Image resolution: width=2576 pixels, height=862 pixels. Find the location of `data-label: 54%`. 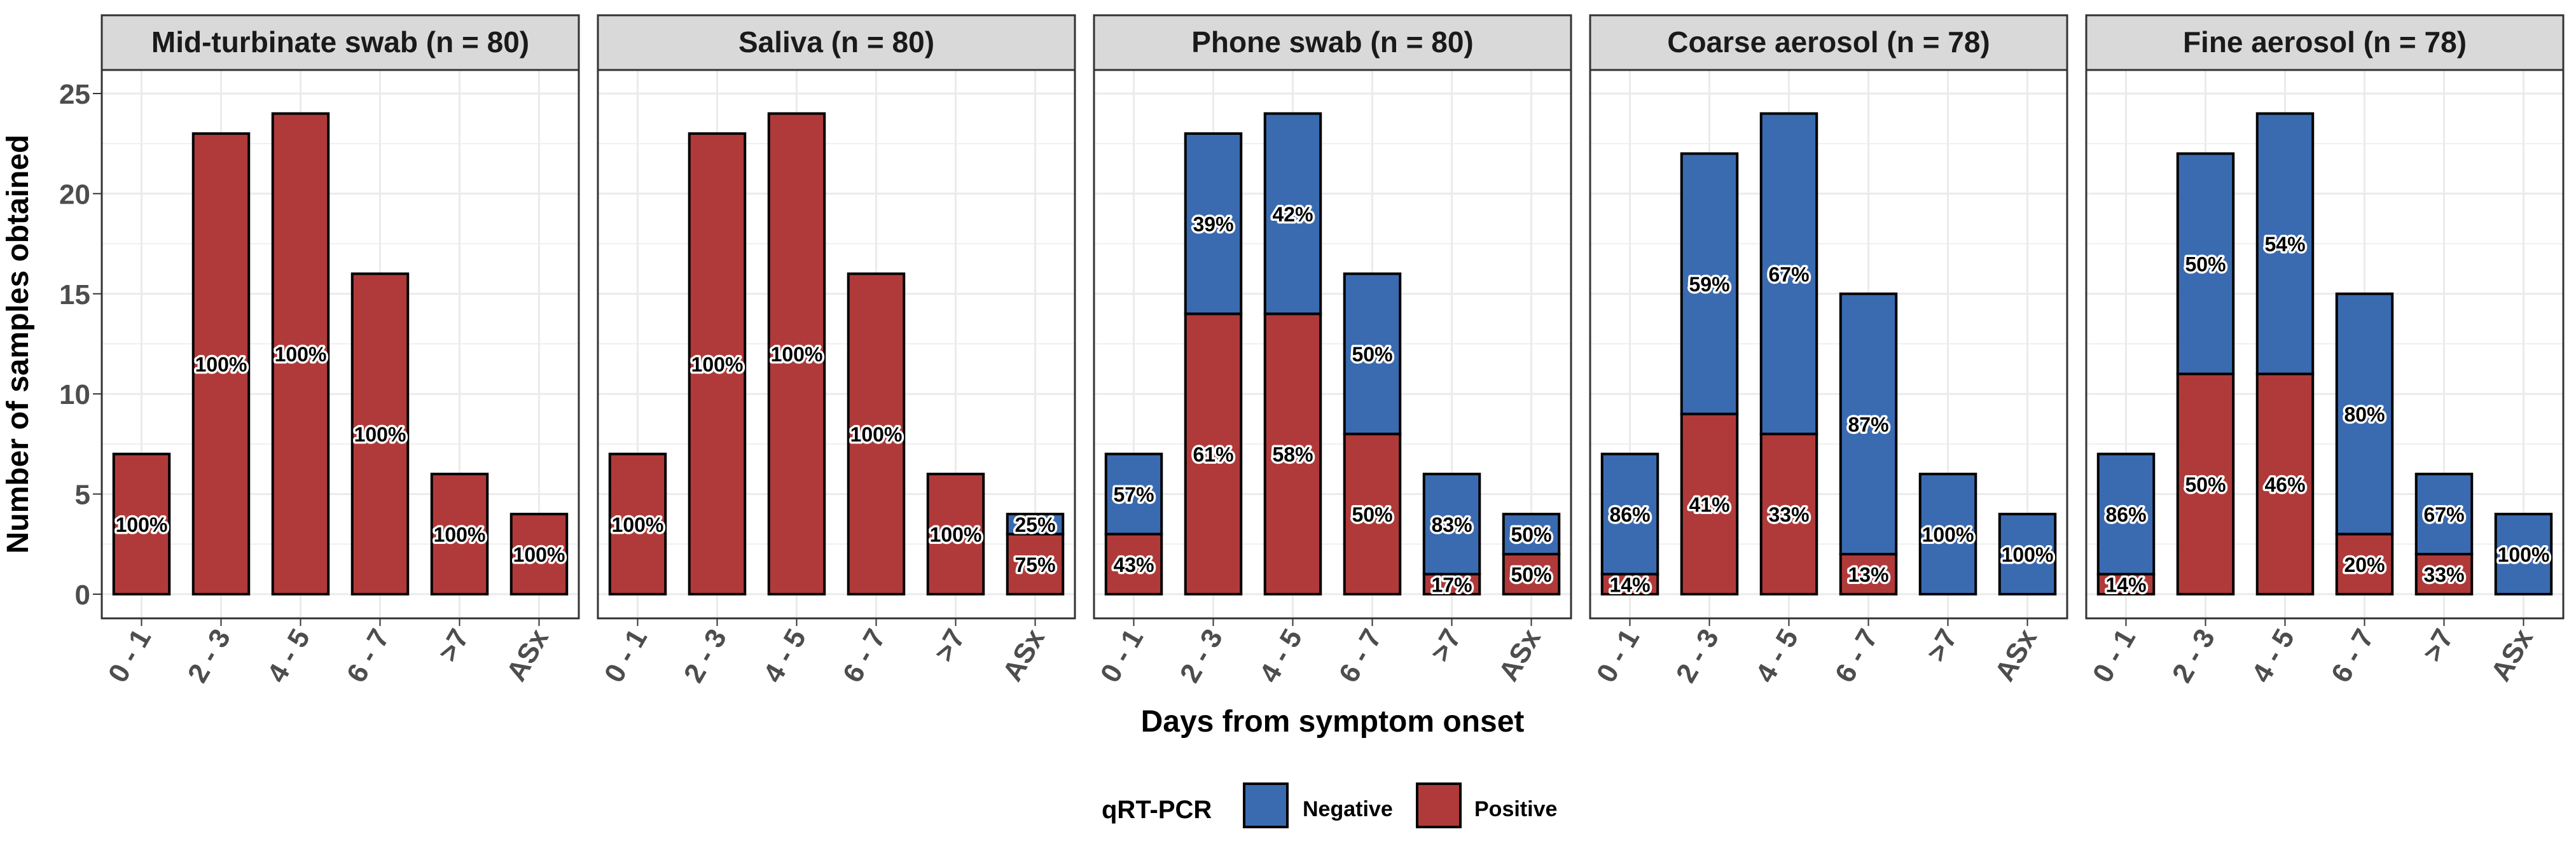

data-label: 54% is located at coordinates (2284, 244).